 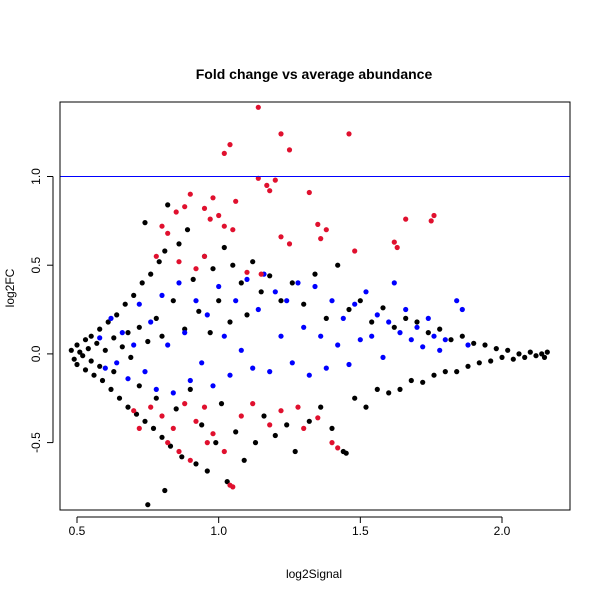 What do you see at coordinates (10, 287) in the screenshot?
I see `y-axis-label: log2FC` at bounding box center [10, 287].